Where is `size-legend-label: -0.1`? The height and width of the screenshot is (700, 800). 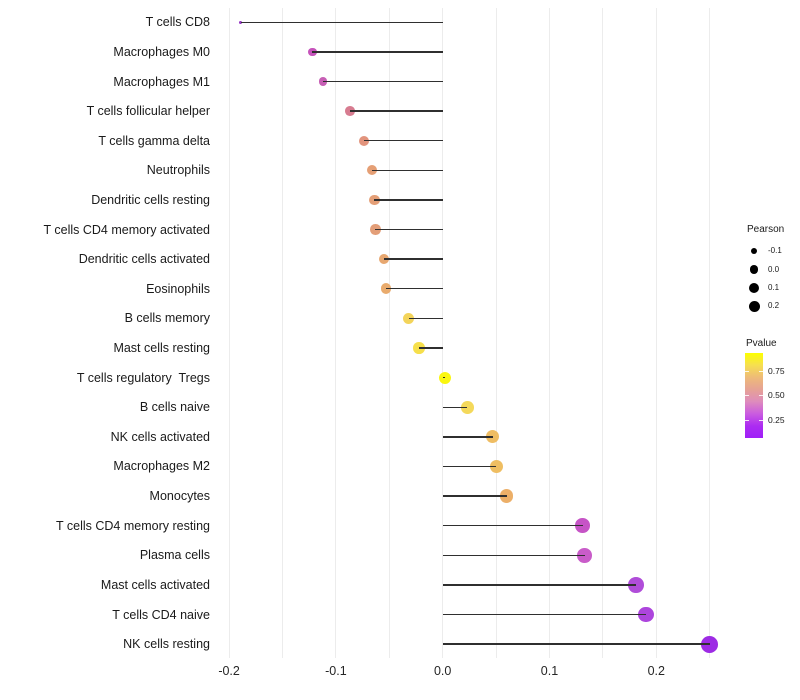
size-legend-label: -0.1 is located at coordinates (775, 250).